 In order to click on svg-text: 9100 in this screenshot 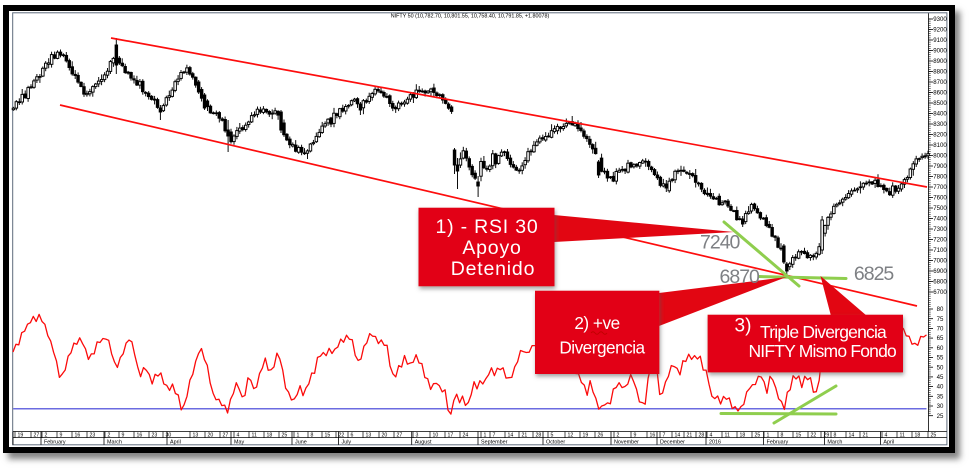, I will do `click(940, 40)`.